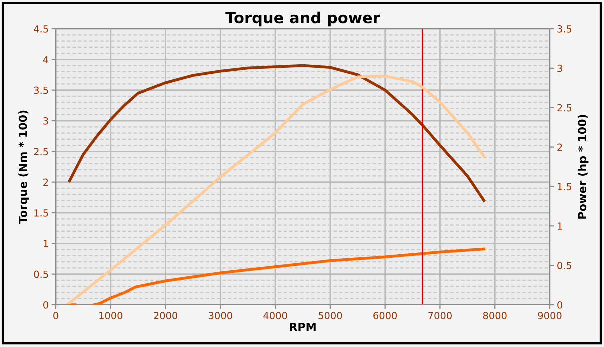 The width and height of the screenshot is (604, 347). Describe the element at coordinates (560, 305) in the screenshot. I see `y2-tick-label: 0` at that location.